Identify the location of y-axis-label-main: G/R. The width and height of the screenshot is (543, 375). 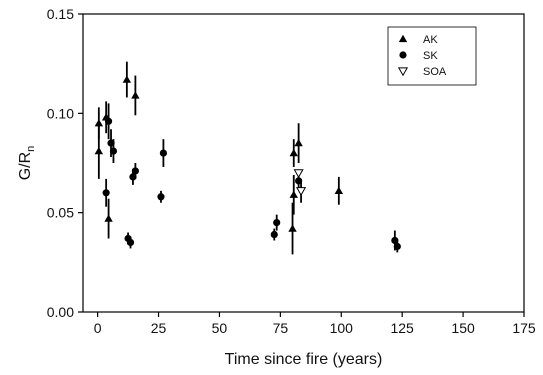
(25, 166).